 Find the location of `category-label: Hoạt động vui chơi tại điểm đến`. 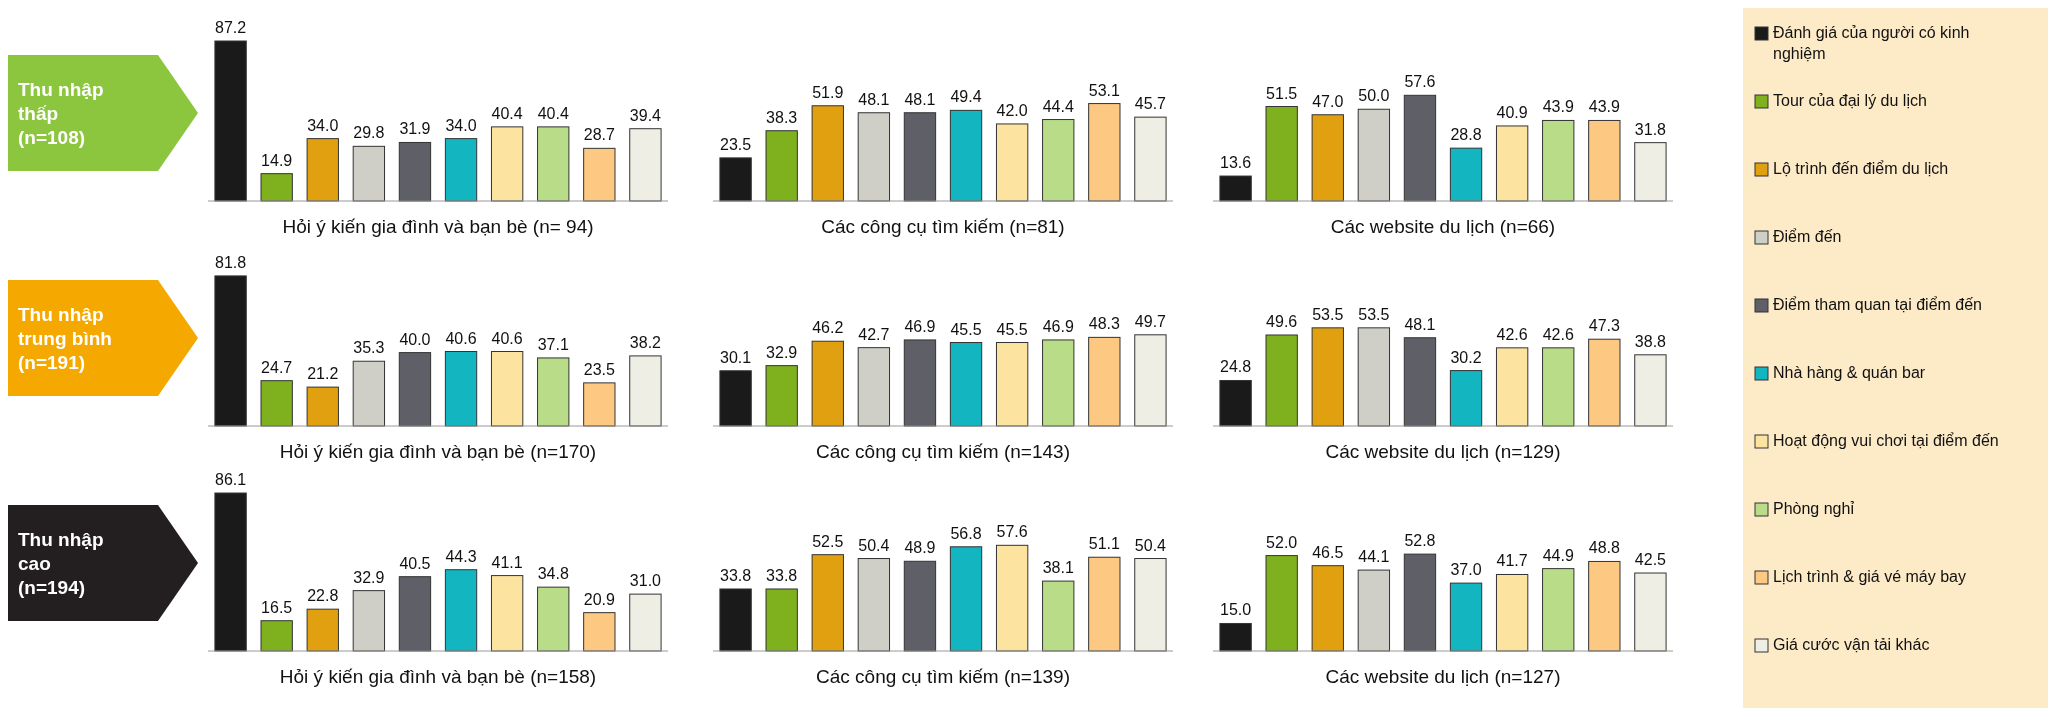

category-label: Hoạt động vui chơi tại điểm đến is located at coordinates (1886, 440).